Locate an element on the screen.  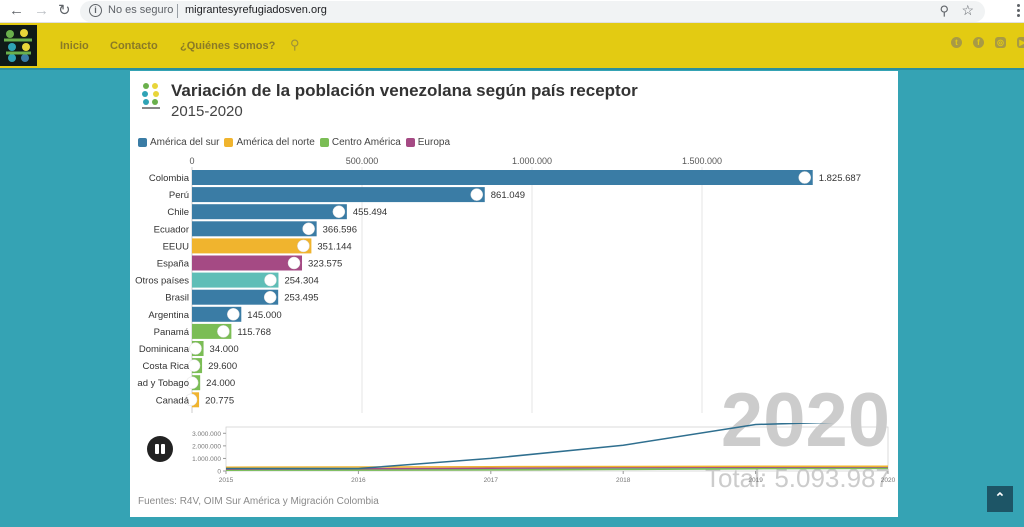
search-icon: ⚲ is located at coordinates (295, 44).